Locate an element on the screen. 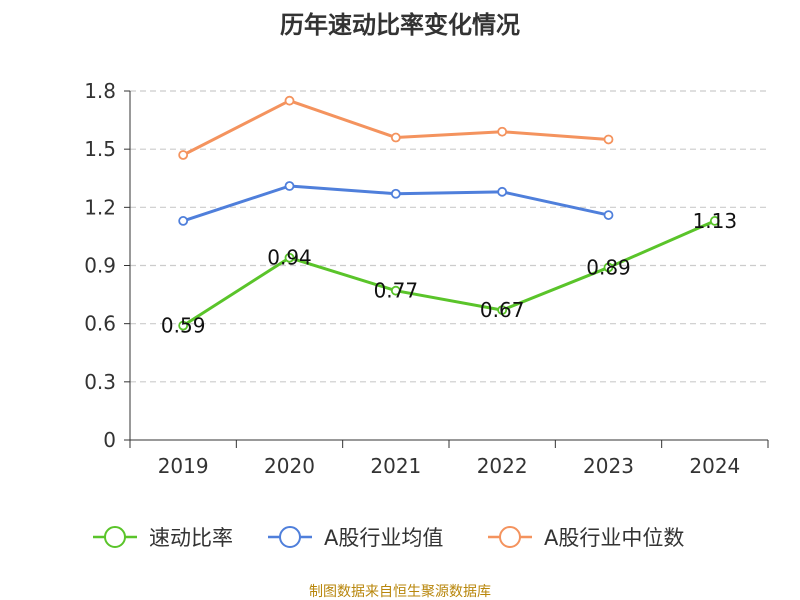  y-tick-label: 1.2 is located at coordinates (100, 207).